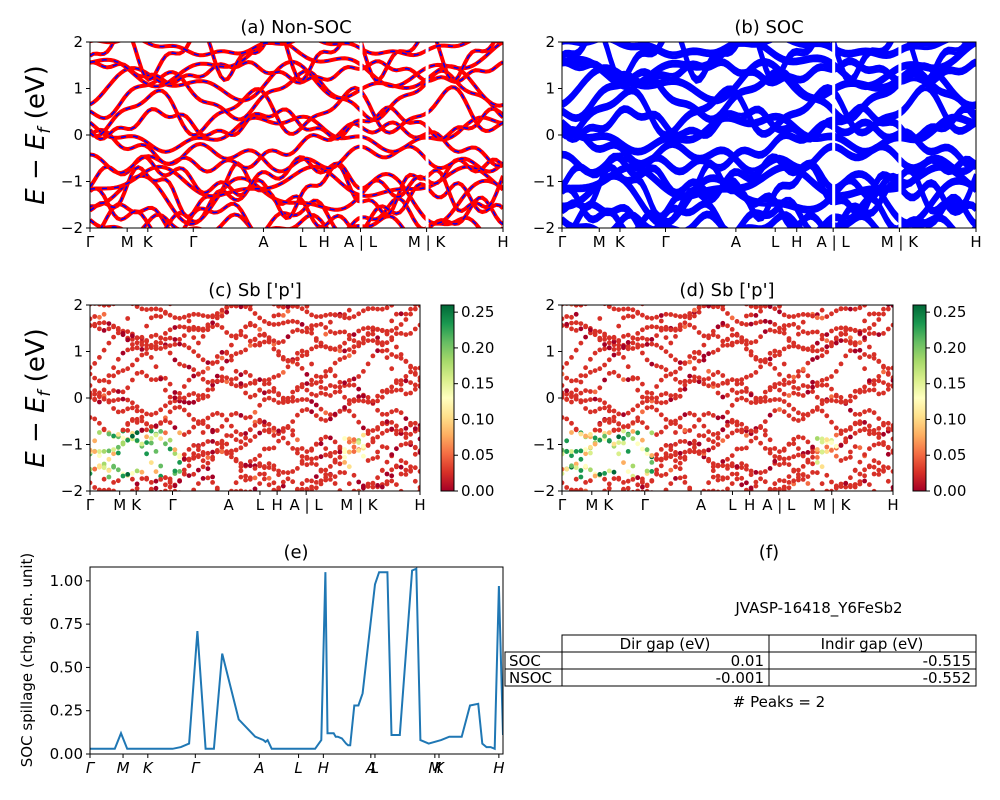  What do you see at coordinates (38, 135) in the screenshot?
I see `panel-a-ylabel: E − Ef (eV)` at bounding box center [38, 135].